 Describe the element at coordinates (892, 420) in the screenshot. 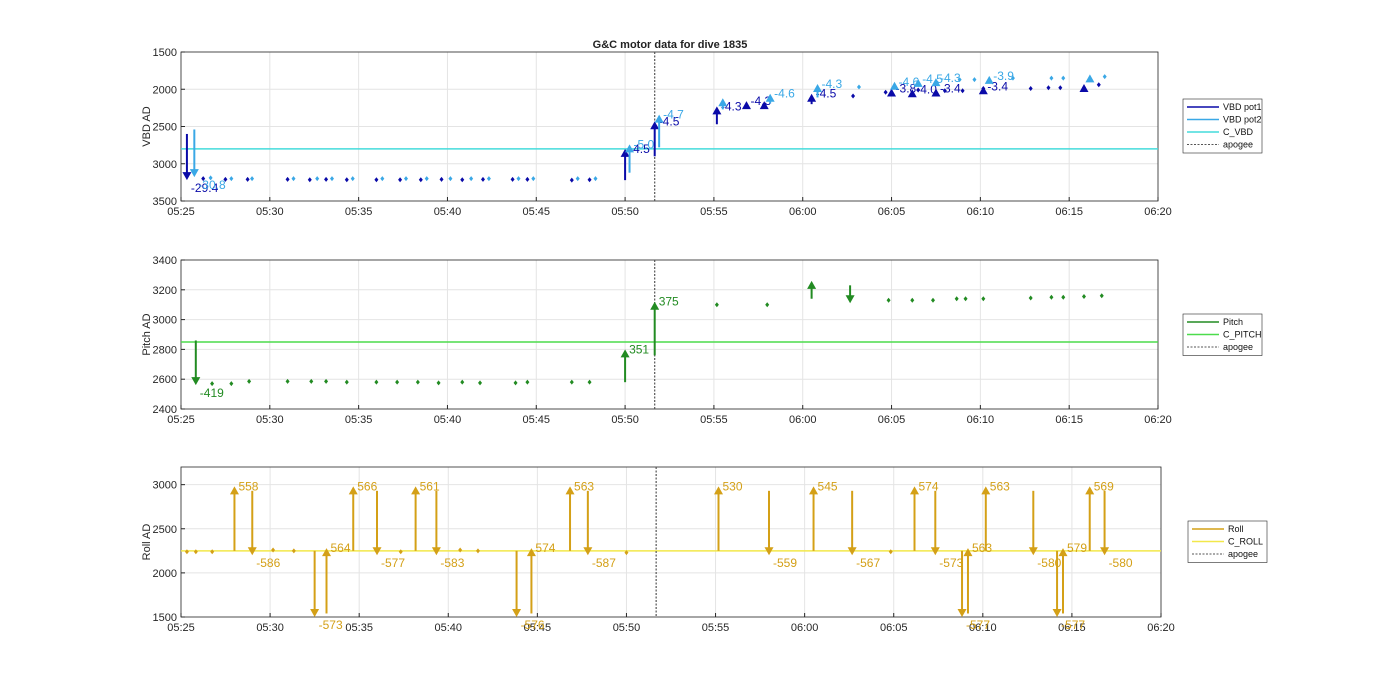

I see `x-tick-label: 06:05` at that location.